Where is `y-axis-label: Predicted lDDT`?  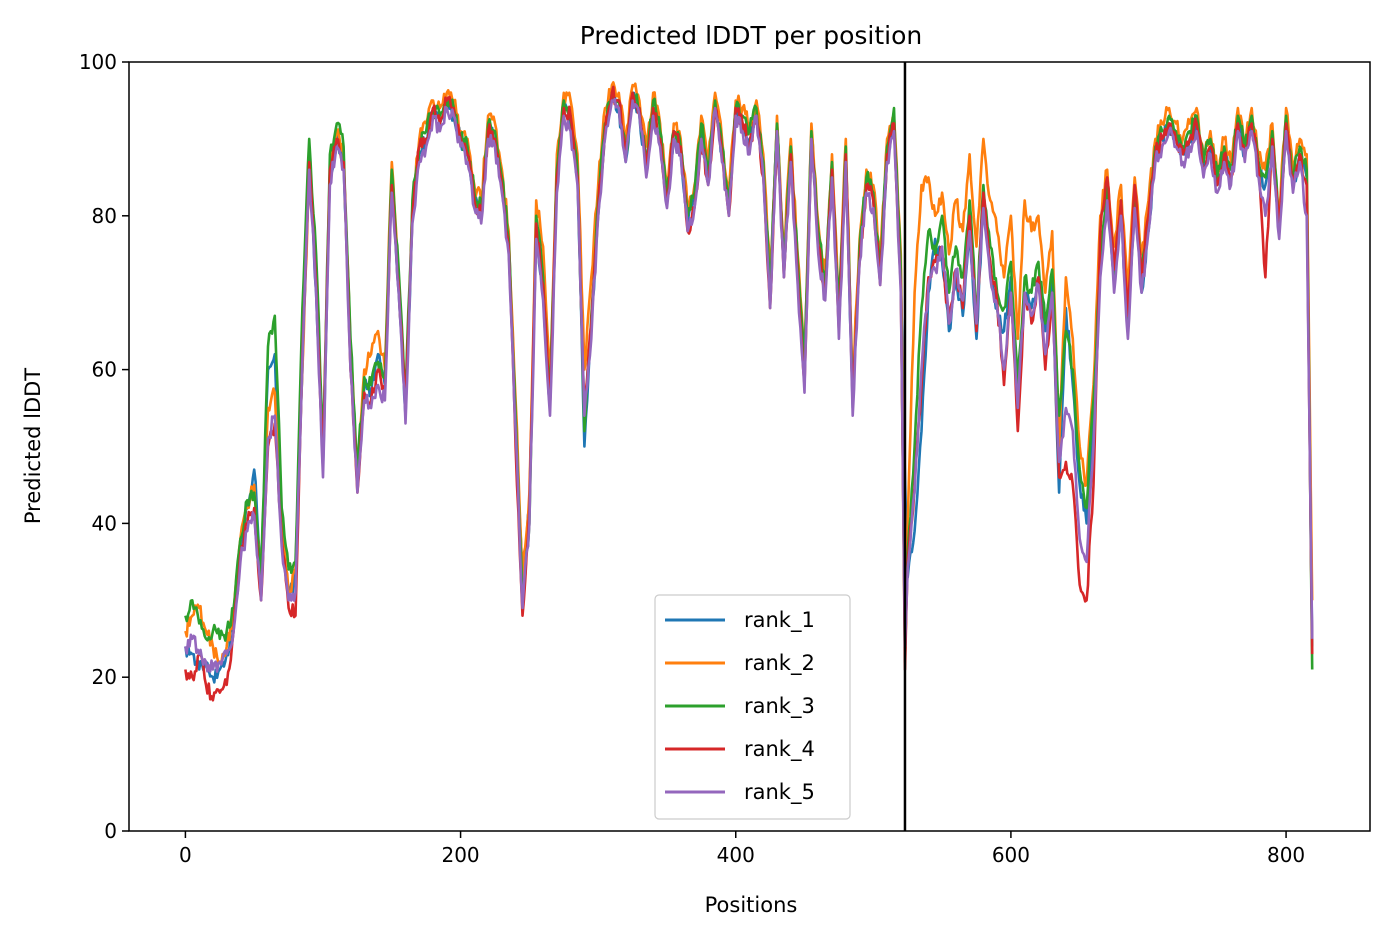 y-axis-label: Predicted lDDT is located at coordinates (33, 446).